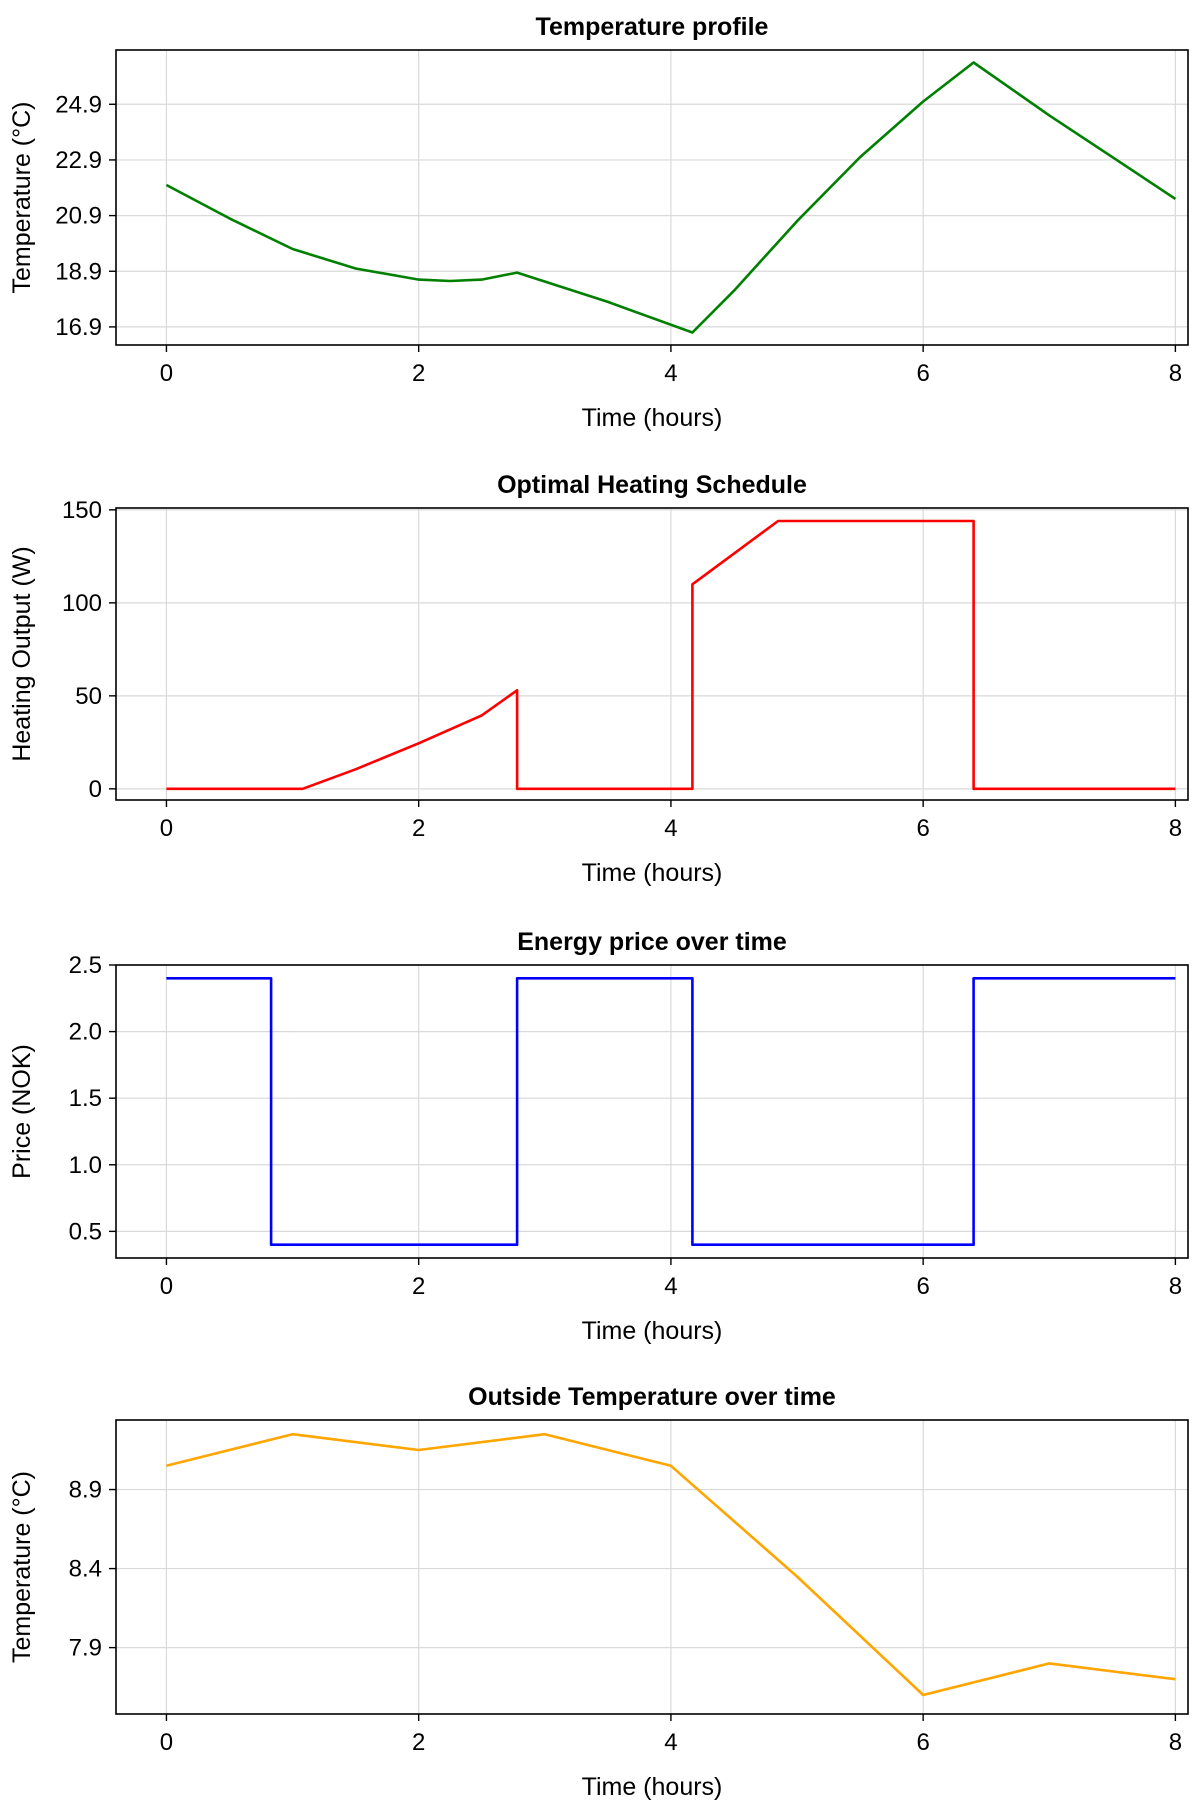 The image size is (1200, 1800). What do you see at coordinates (85, 965) in the screenshot?
I see `y-tick-label: 2.5` at bounding box center [85, 965].